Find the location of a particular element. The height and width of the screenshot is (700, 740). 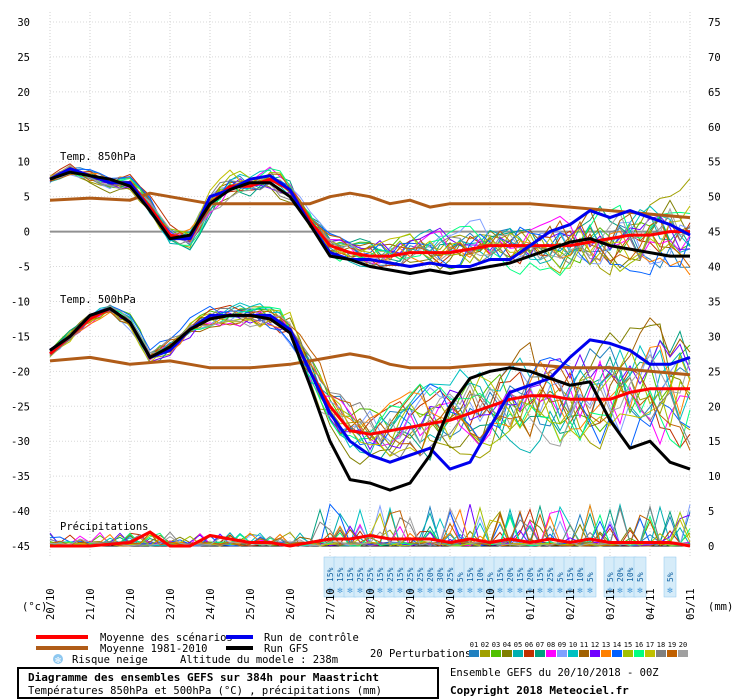

legend-snow-label: Risque neige is located at coordinates (110, 660).